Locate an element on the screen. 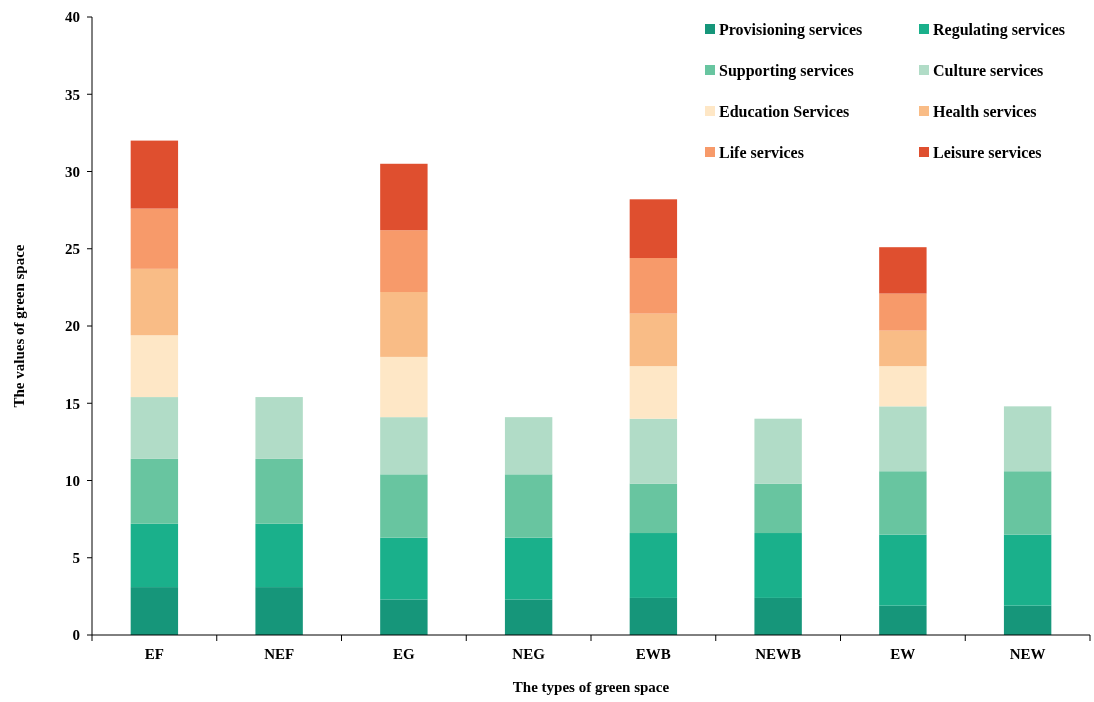 The image size is (1094, 702). y-axis-title: The values of green space is located at coordinates (19, 326).